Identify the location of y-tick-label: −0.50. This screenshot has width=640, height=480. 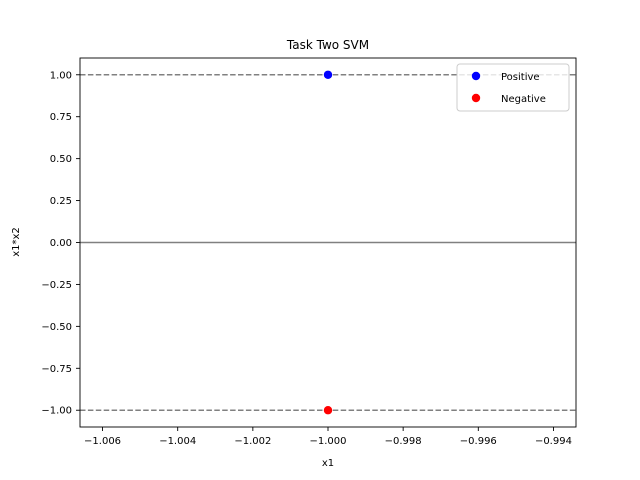
(56, 327).